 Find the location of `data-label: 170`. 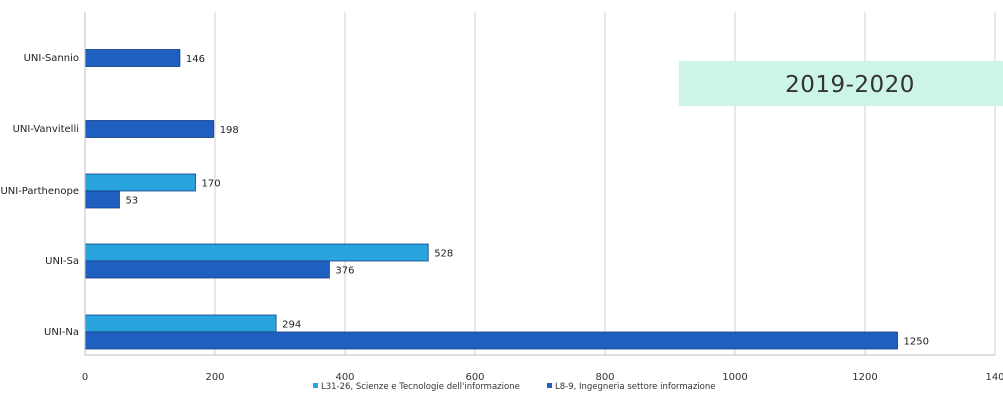

data-label: 170 is located at coordinates (211, 184).